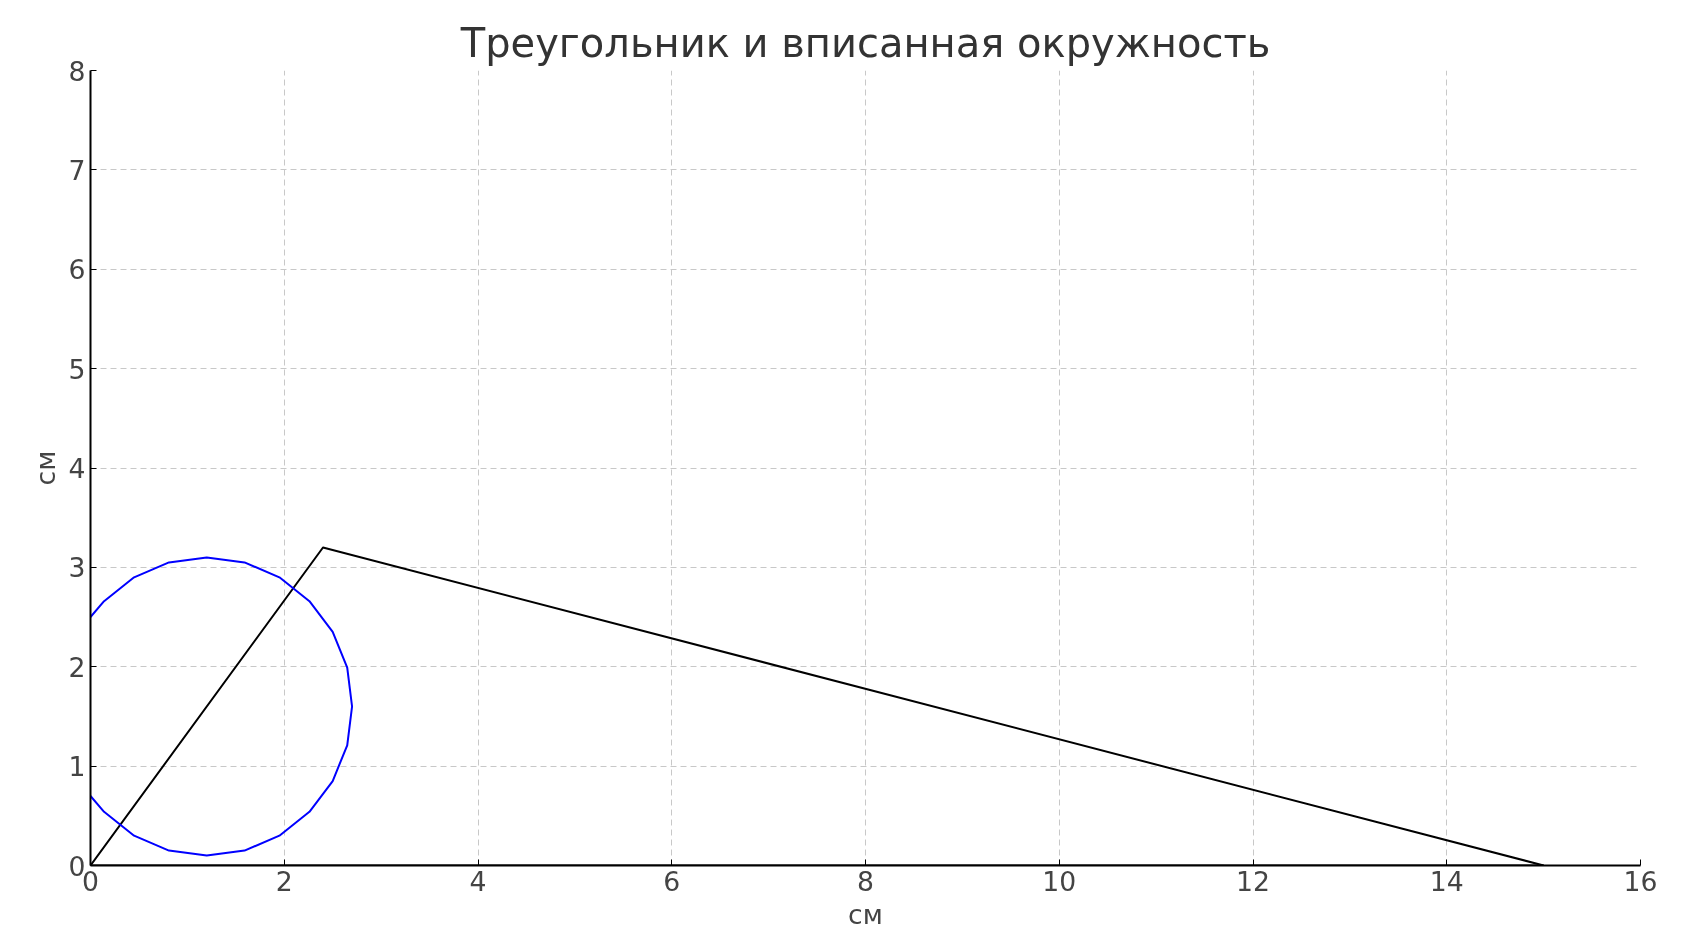  What do you see at coordinates (77, 369) in the screenshot?
I see `y-tick-label: 5` at bounding box center [77, 369].